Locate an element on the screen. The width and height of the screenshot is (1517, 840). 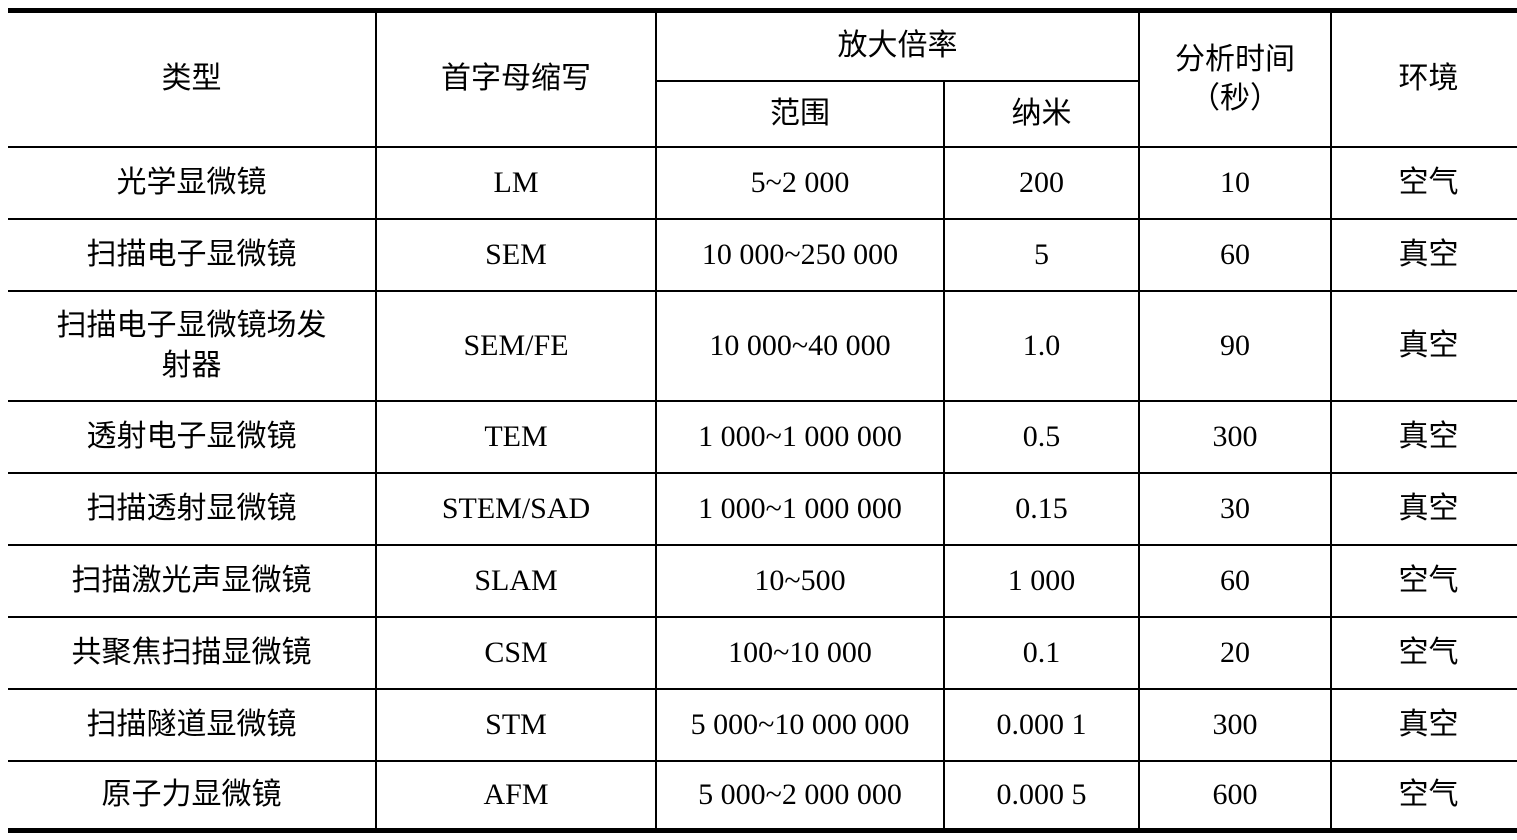
cell-type: 扫描激光声显微镜 is located at coordinates (192, 580).